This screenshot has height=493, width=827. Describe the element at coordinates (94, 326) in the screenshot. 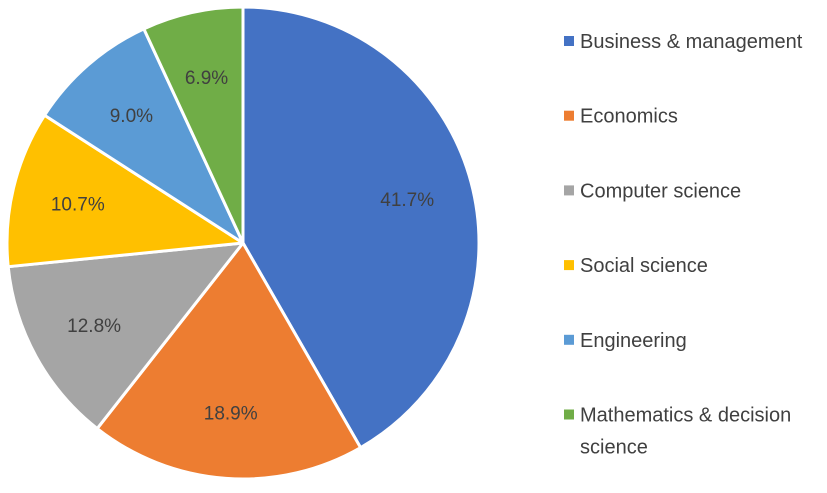

I see `data-label-computer-science: 12.8%` at that location.